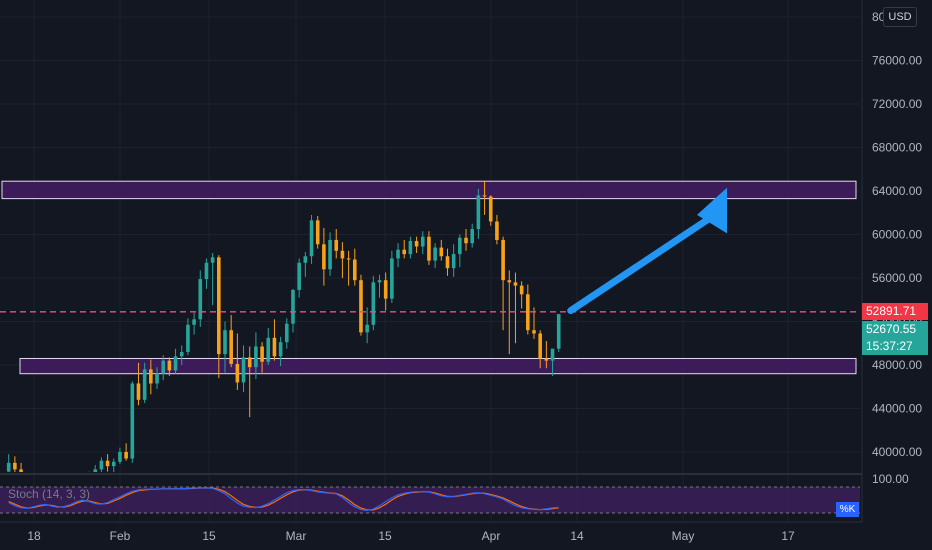 Image resolution: width=932 pixels, height=550 pixels. What do you see at coordinates (897, 148) in the screenshot?
I see `y-tick-label: 68000.00` at bounding box center [897, 148].